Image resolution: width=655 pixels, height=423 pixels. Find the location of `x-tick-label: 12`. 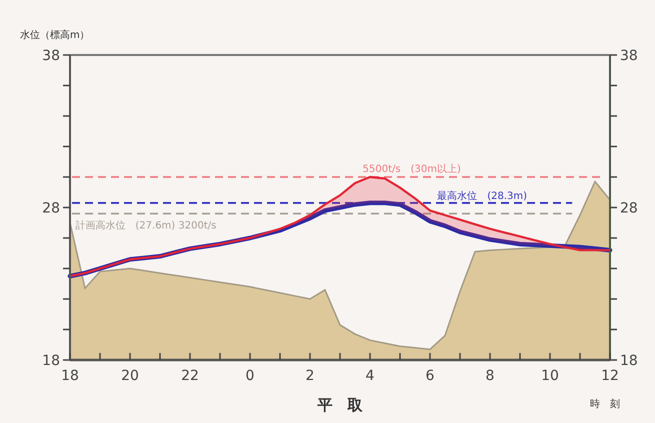

x-tick-label: 12 is located at coordinates (610, 376).